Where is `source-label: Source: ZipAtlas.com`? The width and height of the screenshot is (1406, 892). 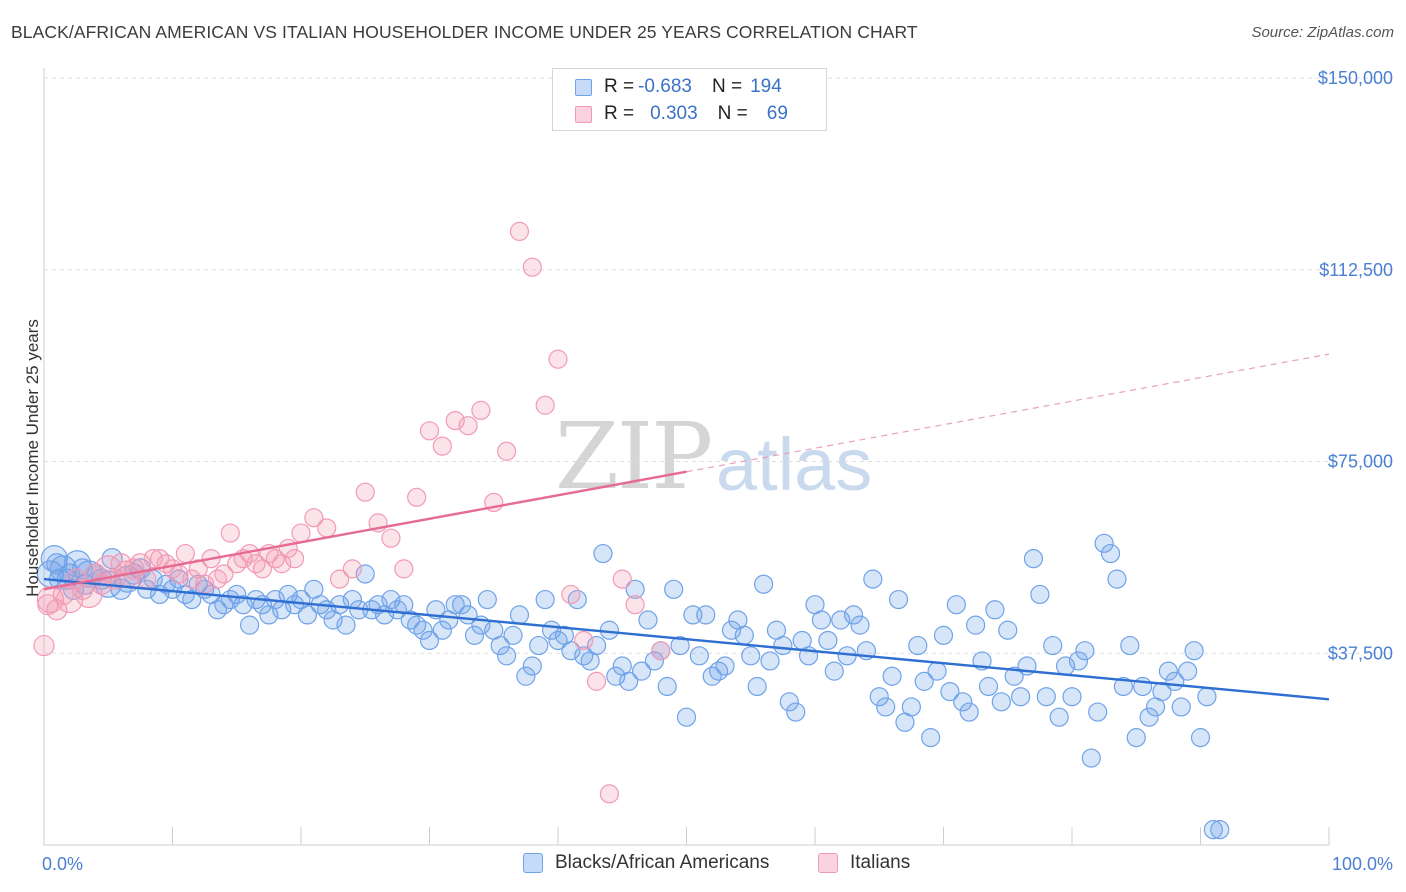
source-label: Source: ZipAtlas.com is located at coordinates (1322, 32).